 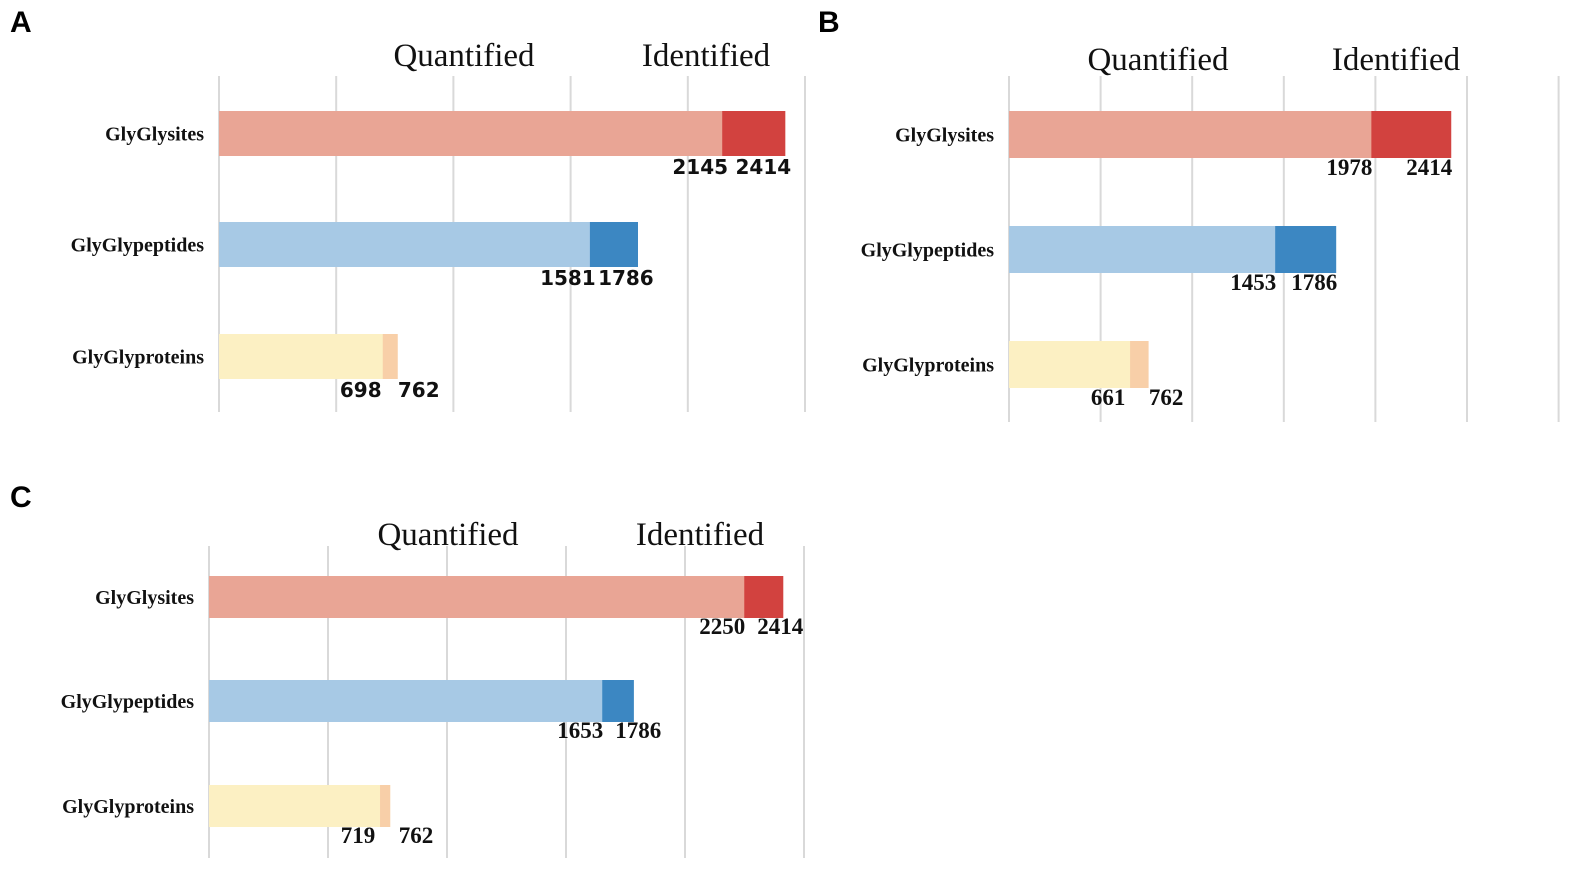 What do you see at coordinates (722, 626) in the screenshot?
I see `value-label-quantified: 2250` at bounding box center [722, 626].